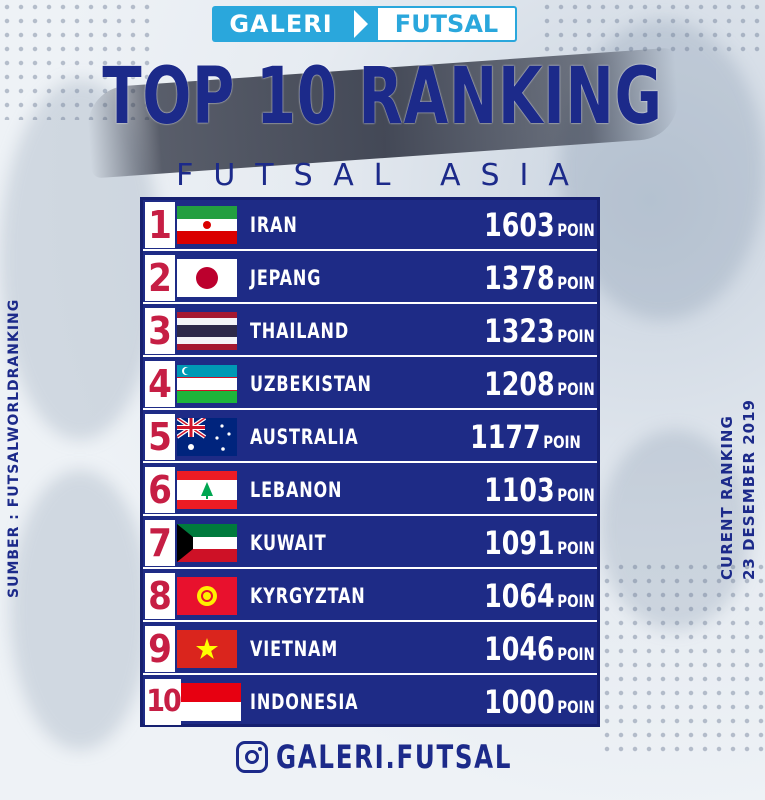 This screenshot has height=800, width=765. I want to click on chevron-right-icon, so click(363, 24).